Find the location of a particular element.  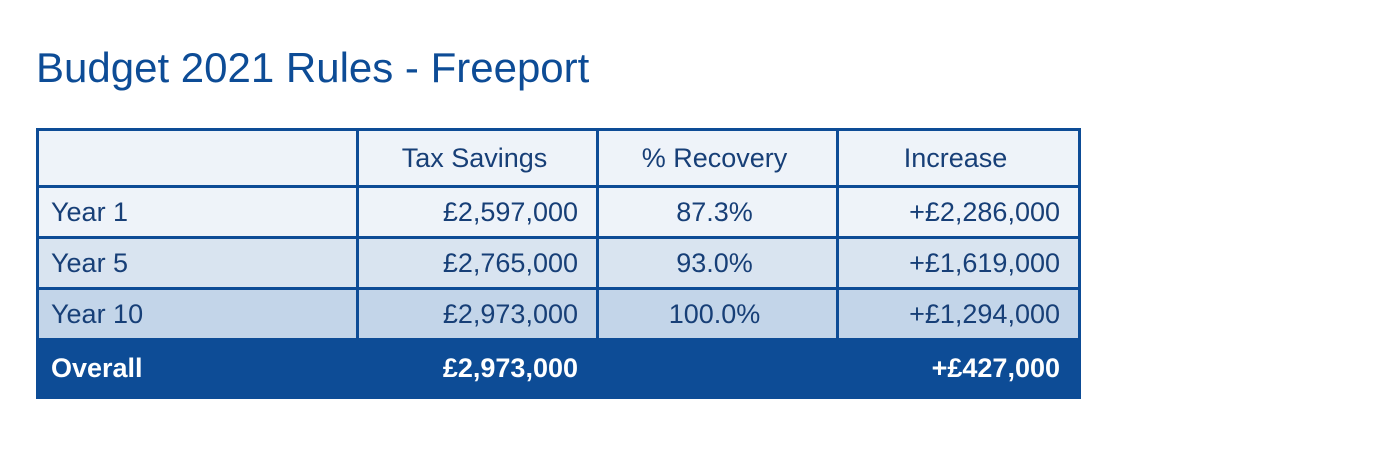

total-row: Overall £2,973,000 +£427,000 is located at coordinates (558, 368).